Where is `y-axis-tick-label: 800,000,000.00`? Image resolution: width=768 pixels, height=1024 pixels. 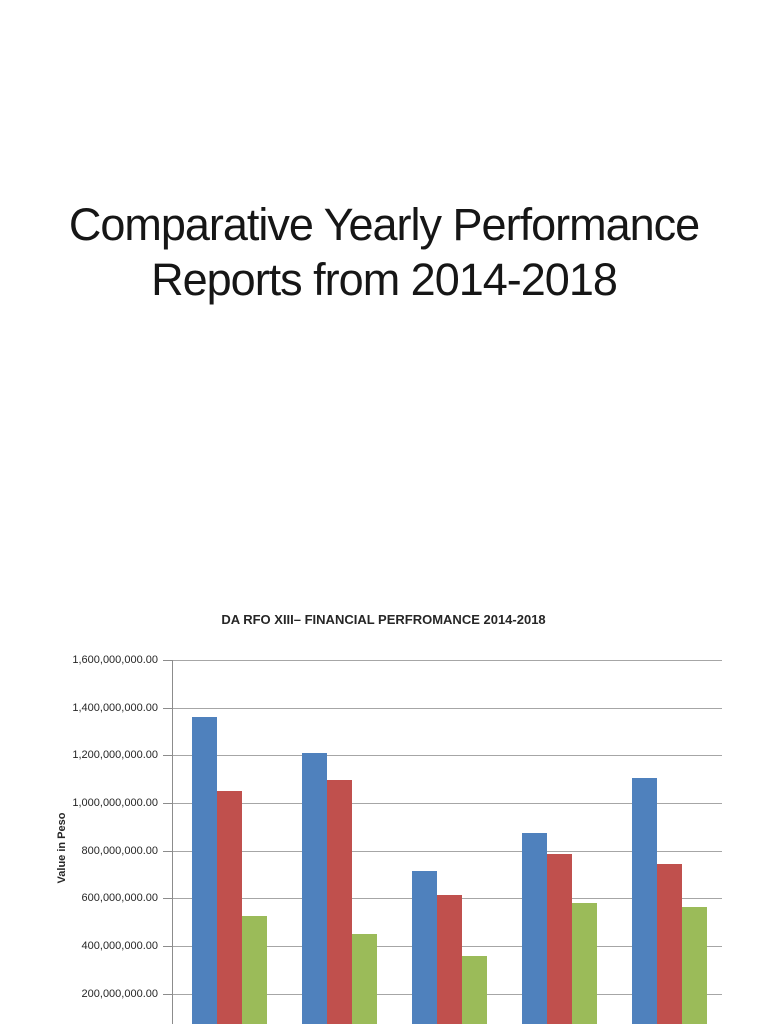
y-axis-tick-label: 800,000,000.00 is located at coordinates (119, 850).